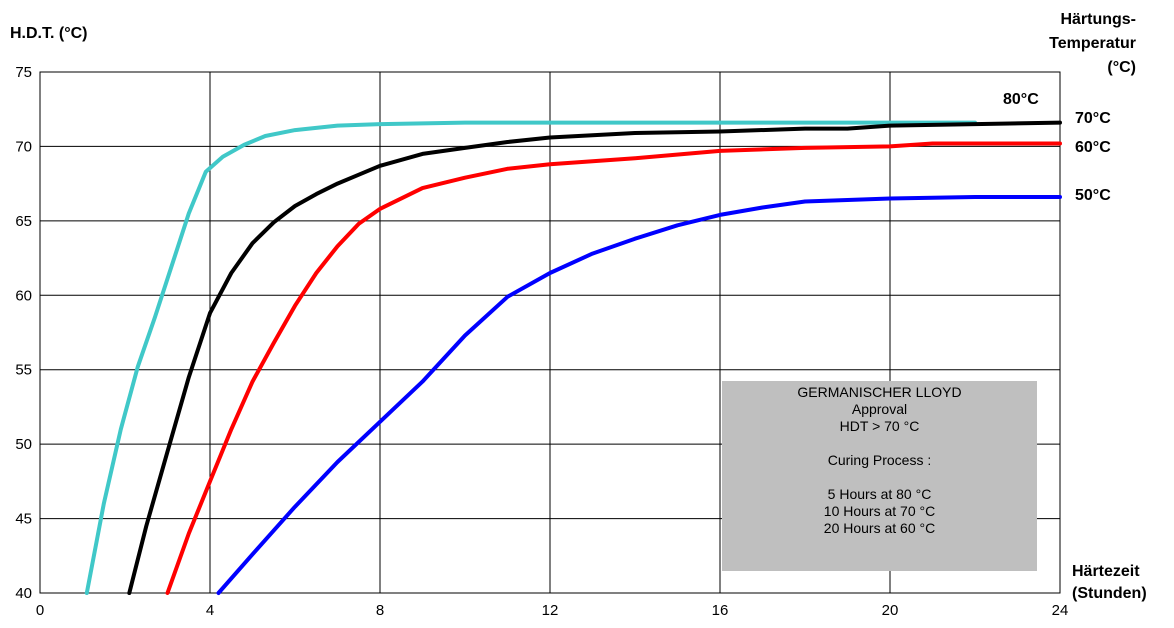  Describe the element at coordinates (1093, 147) in the screenshot. I see `series-label: 60°C` at that location.